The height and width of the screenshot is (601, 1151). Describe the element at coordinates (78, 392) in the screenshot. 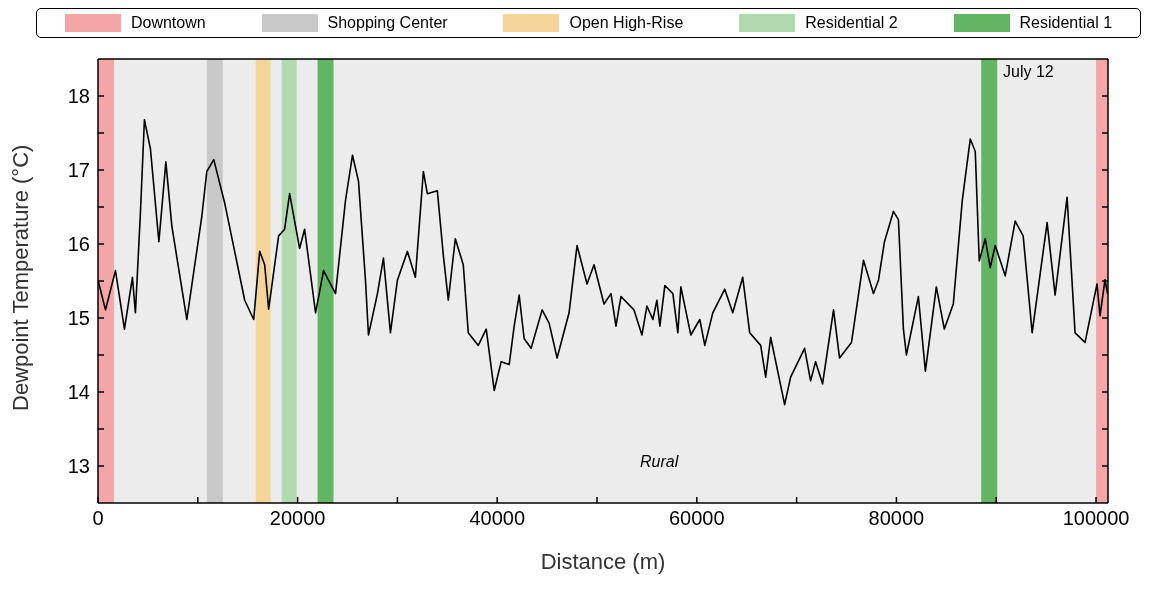

I see `y-tick-label: 14` at that location.